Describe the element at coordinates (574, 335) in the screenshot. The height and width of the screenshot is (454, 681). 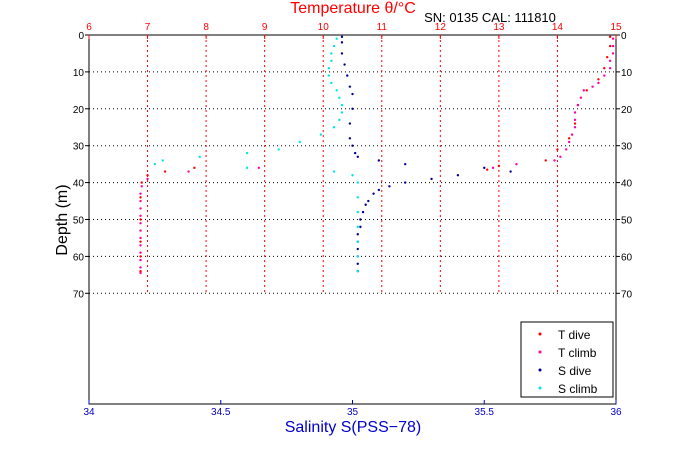
I see `legend-label-t-dive: T dive` at that location.